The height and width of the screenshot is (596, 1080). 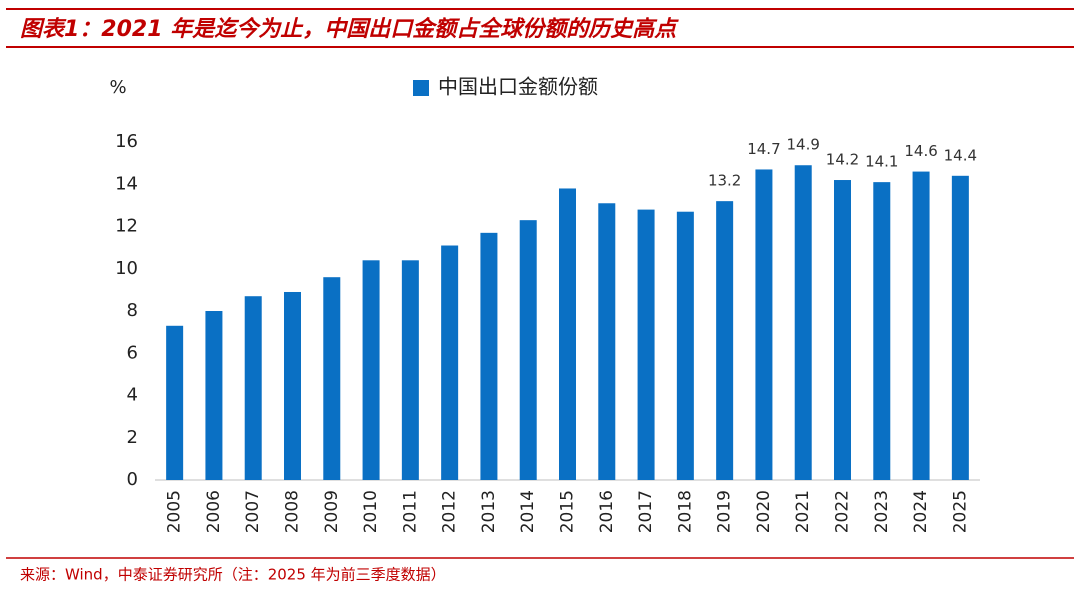 What do you see at coordinates (489, 511) in the screenshot?
I see `x-tick-label: 2013` at bounding box center [489, 511].